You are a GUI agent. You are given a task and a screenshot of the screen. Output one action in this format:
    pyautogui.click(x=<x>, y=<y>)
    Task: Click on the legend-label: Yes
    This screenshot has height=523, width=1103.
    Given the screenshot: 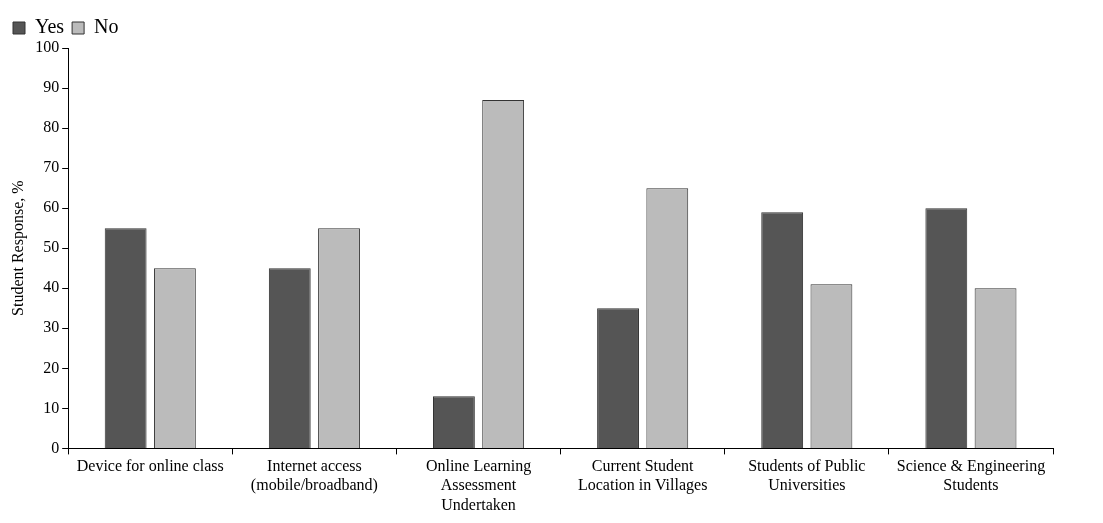 What is the action you would take?
    pyautogui.click(x=50, y=26)
    